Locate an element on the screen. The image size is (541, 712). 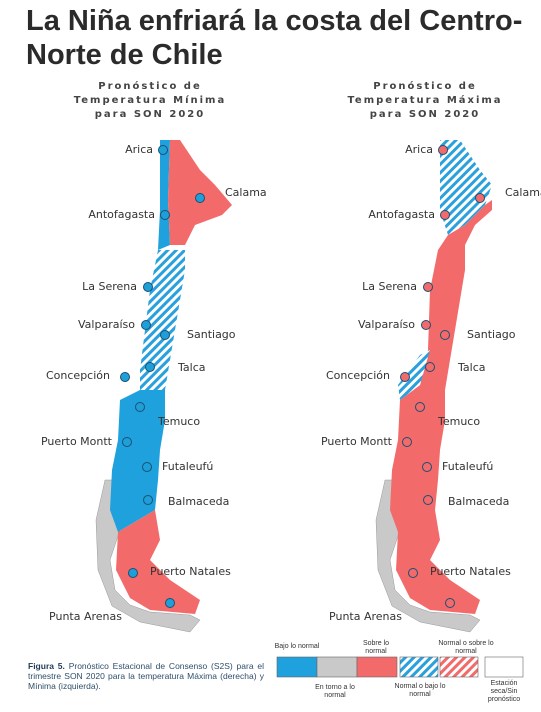
legend-label: Bajo lo normal is located at coordinates (297, 646).